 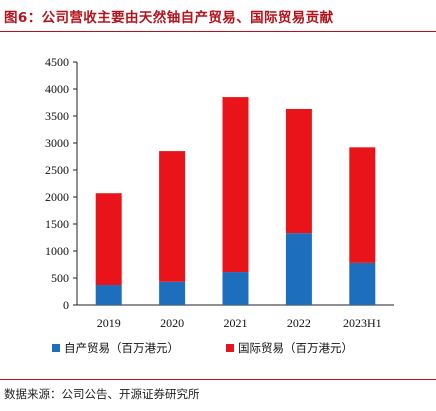 I want to click on y-tick-label: 3500, so click(x=57, y=116).